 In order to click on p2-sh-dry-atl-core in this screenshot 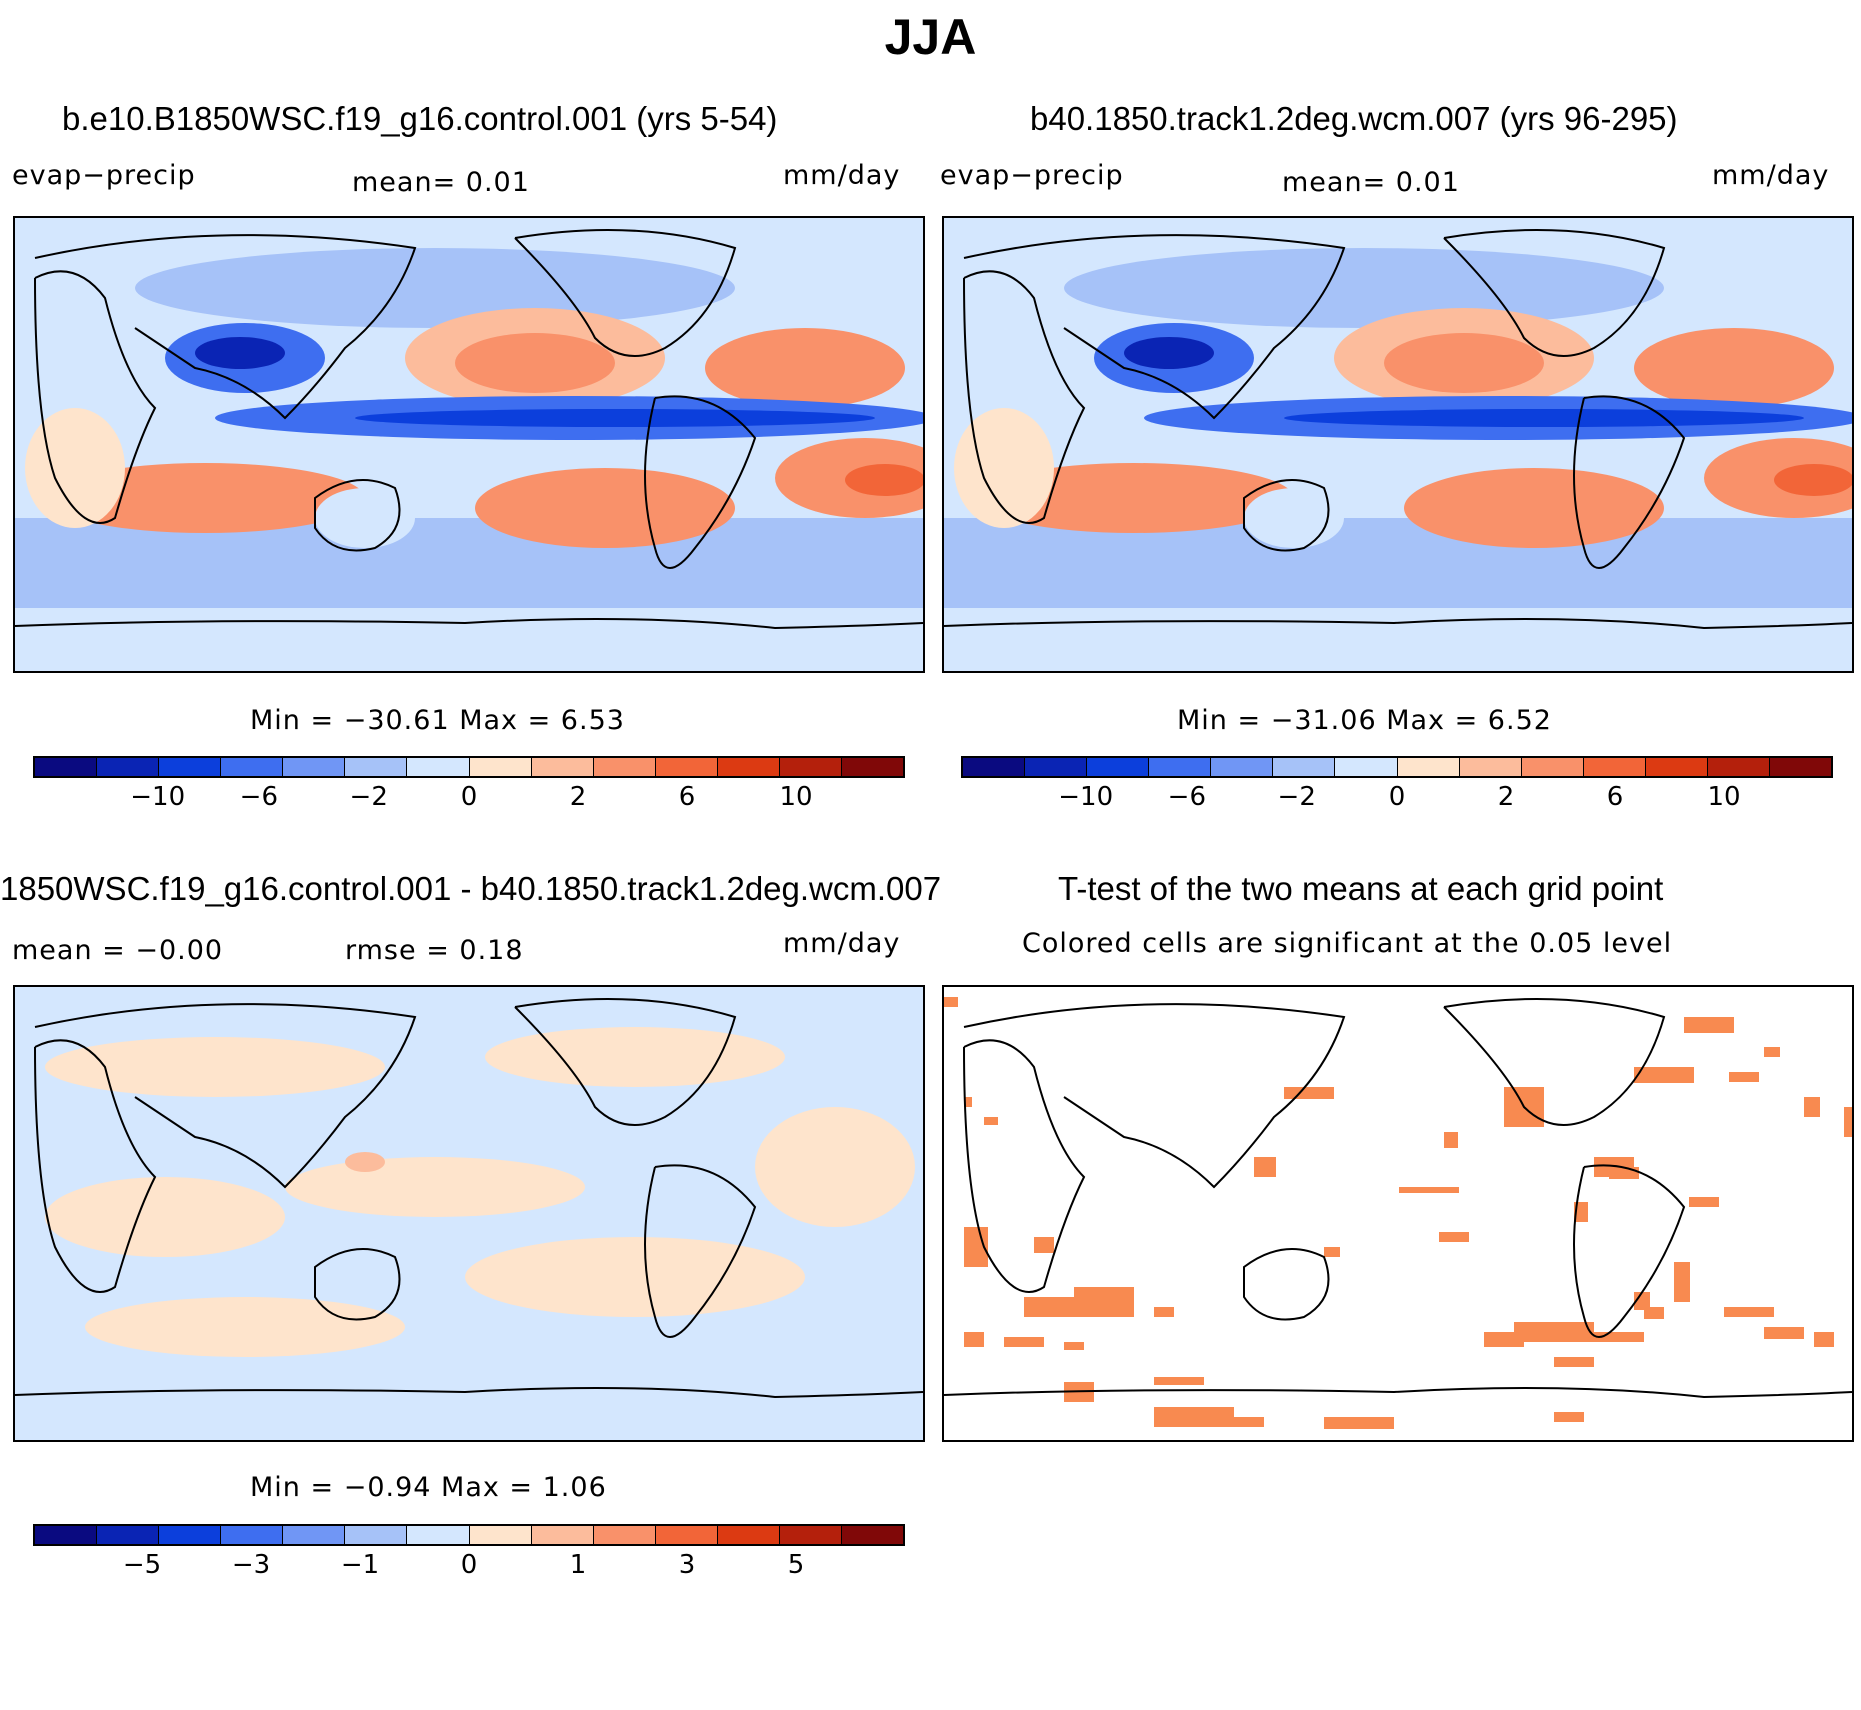, I will do `click(1813, 480)`.